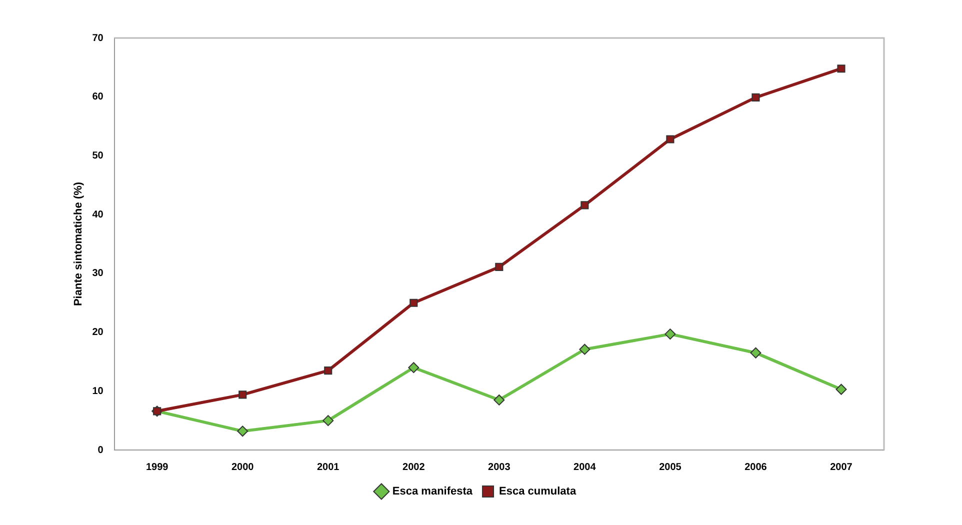 Image resolution: width=962 pixels, height=525 pixels. Describe the element at coordinates (433, 492) in the screenshot. I see `legend-label: Esca manifesta` at that location.